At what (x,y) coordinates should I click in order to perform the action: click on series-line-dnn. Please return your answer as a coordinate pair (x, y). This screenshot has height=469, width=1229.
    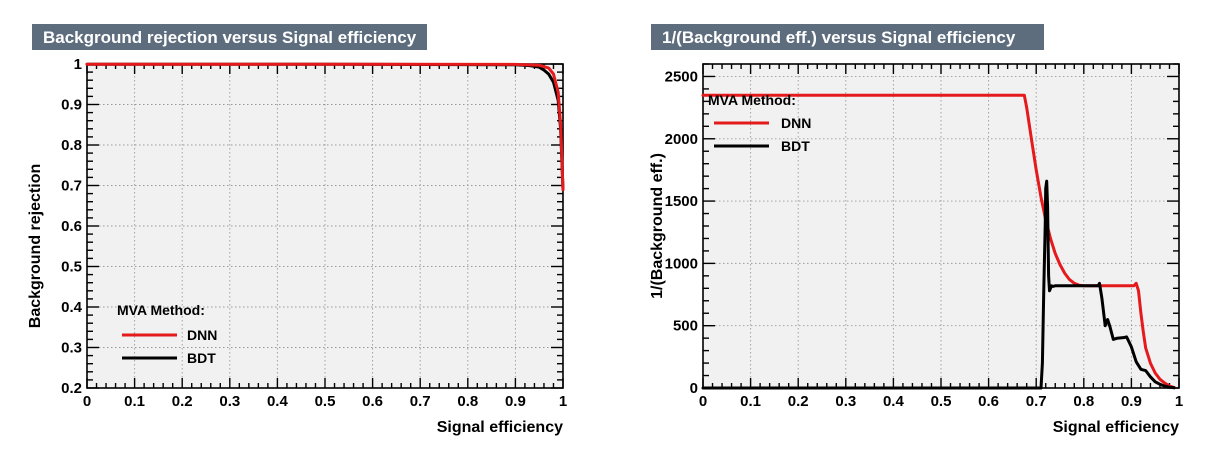
    Looking at the image, I should click on (325, 127).